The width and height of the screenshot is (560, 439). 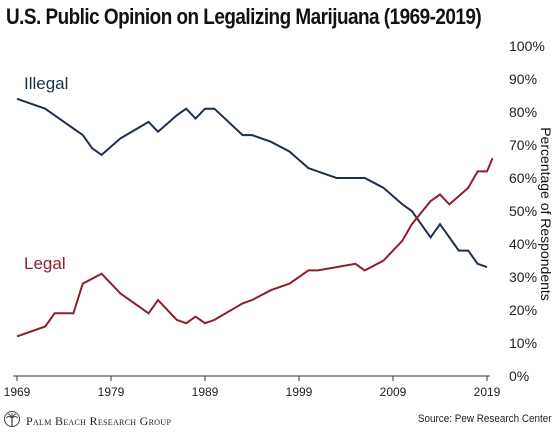 I want to click on x-tick-label: 2019, so click(x=487, y=392).